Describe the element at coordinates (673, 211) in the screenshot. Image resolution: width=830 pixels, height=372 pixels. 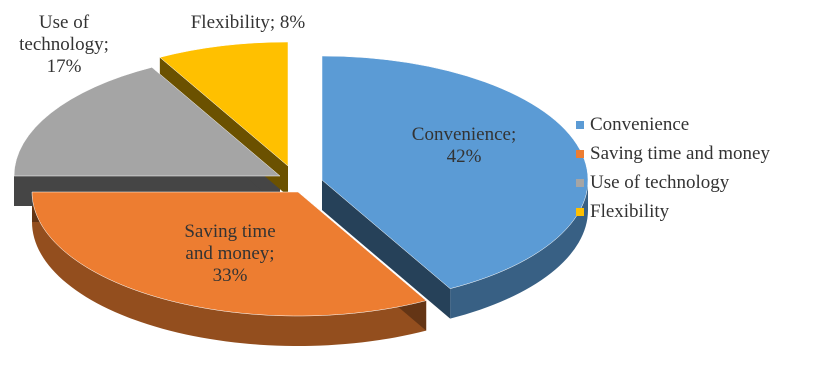
I see `legend-item-flexibility: Flexibility` at that location.